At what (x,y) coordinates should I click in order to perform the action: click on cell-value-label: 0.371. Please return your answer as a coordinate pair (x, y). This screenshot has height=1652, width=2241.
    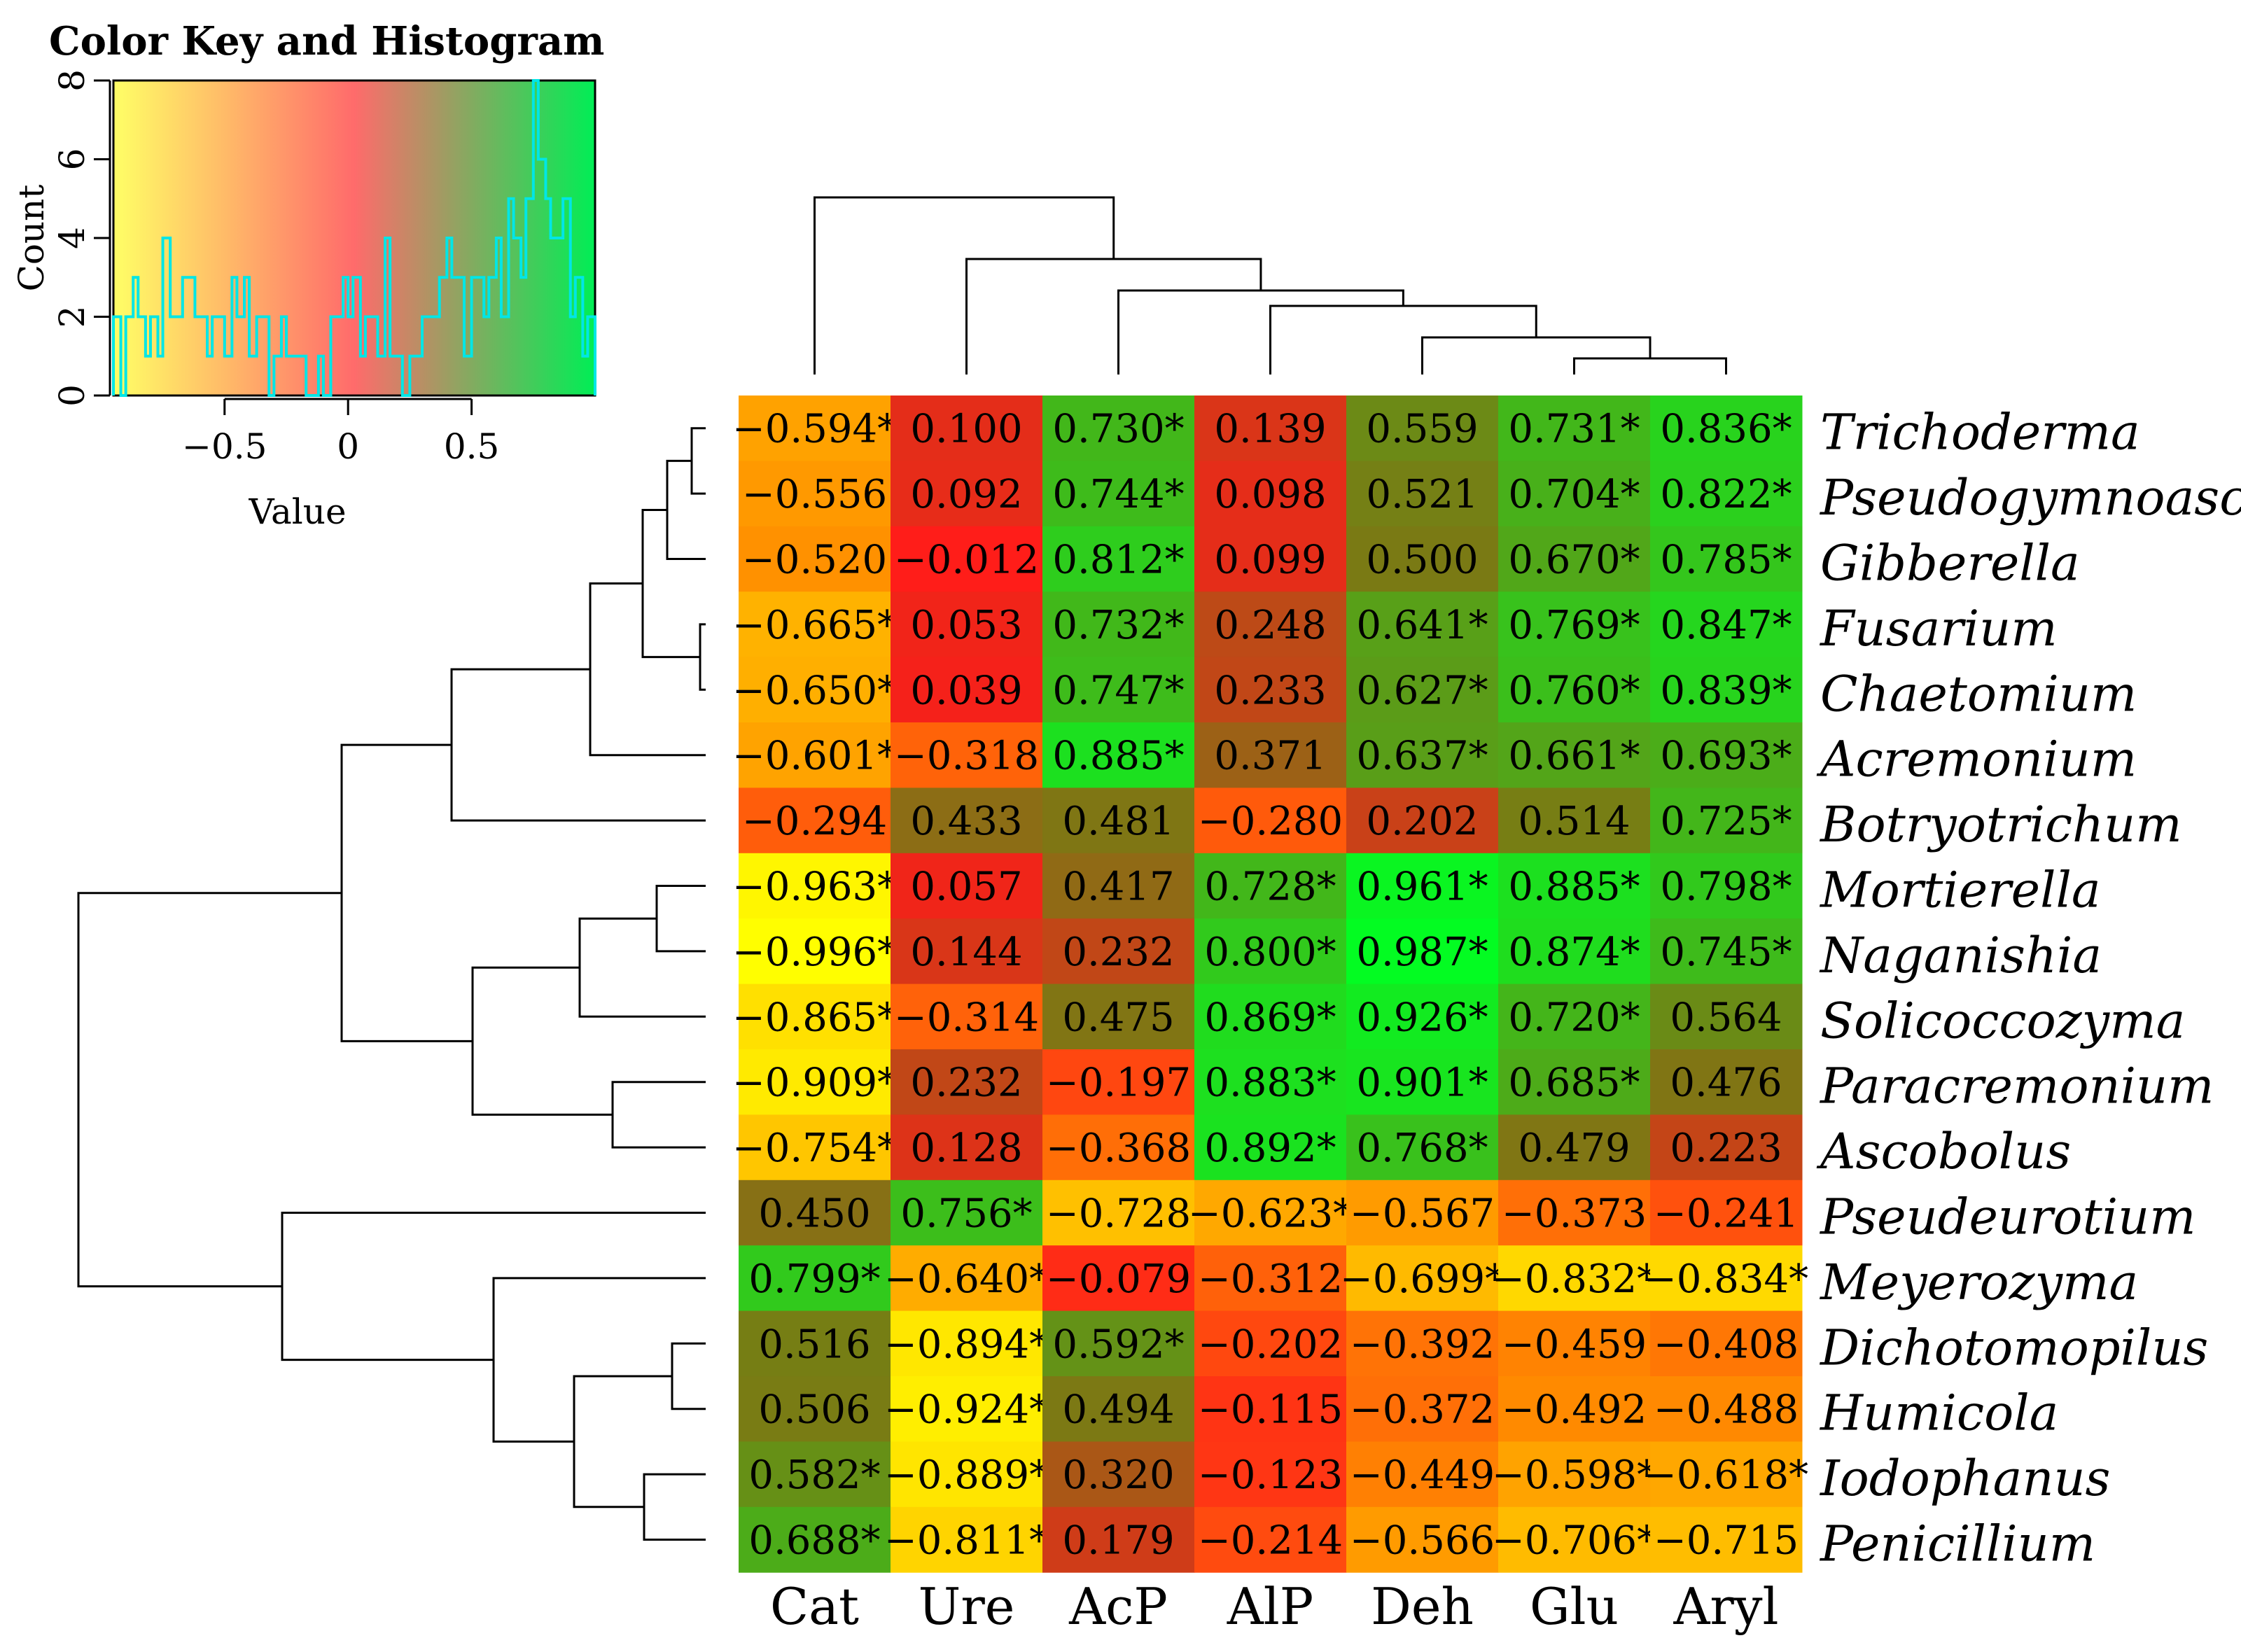
    Looking at the image, I should click on (1270, 756).